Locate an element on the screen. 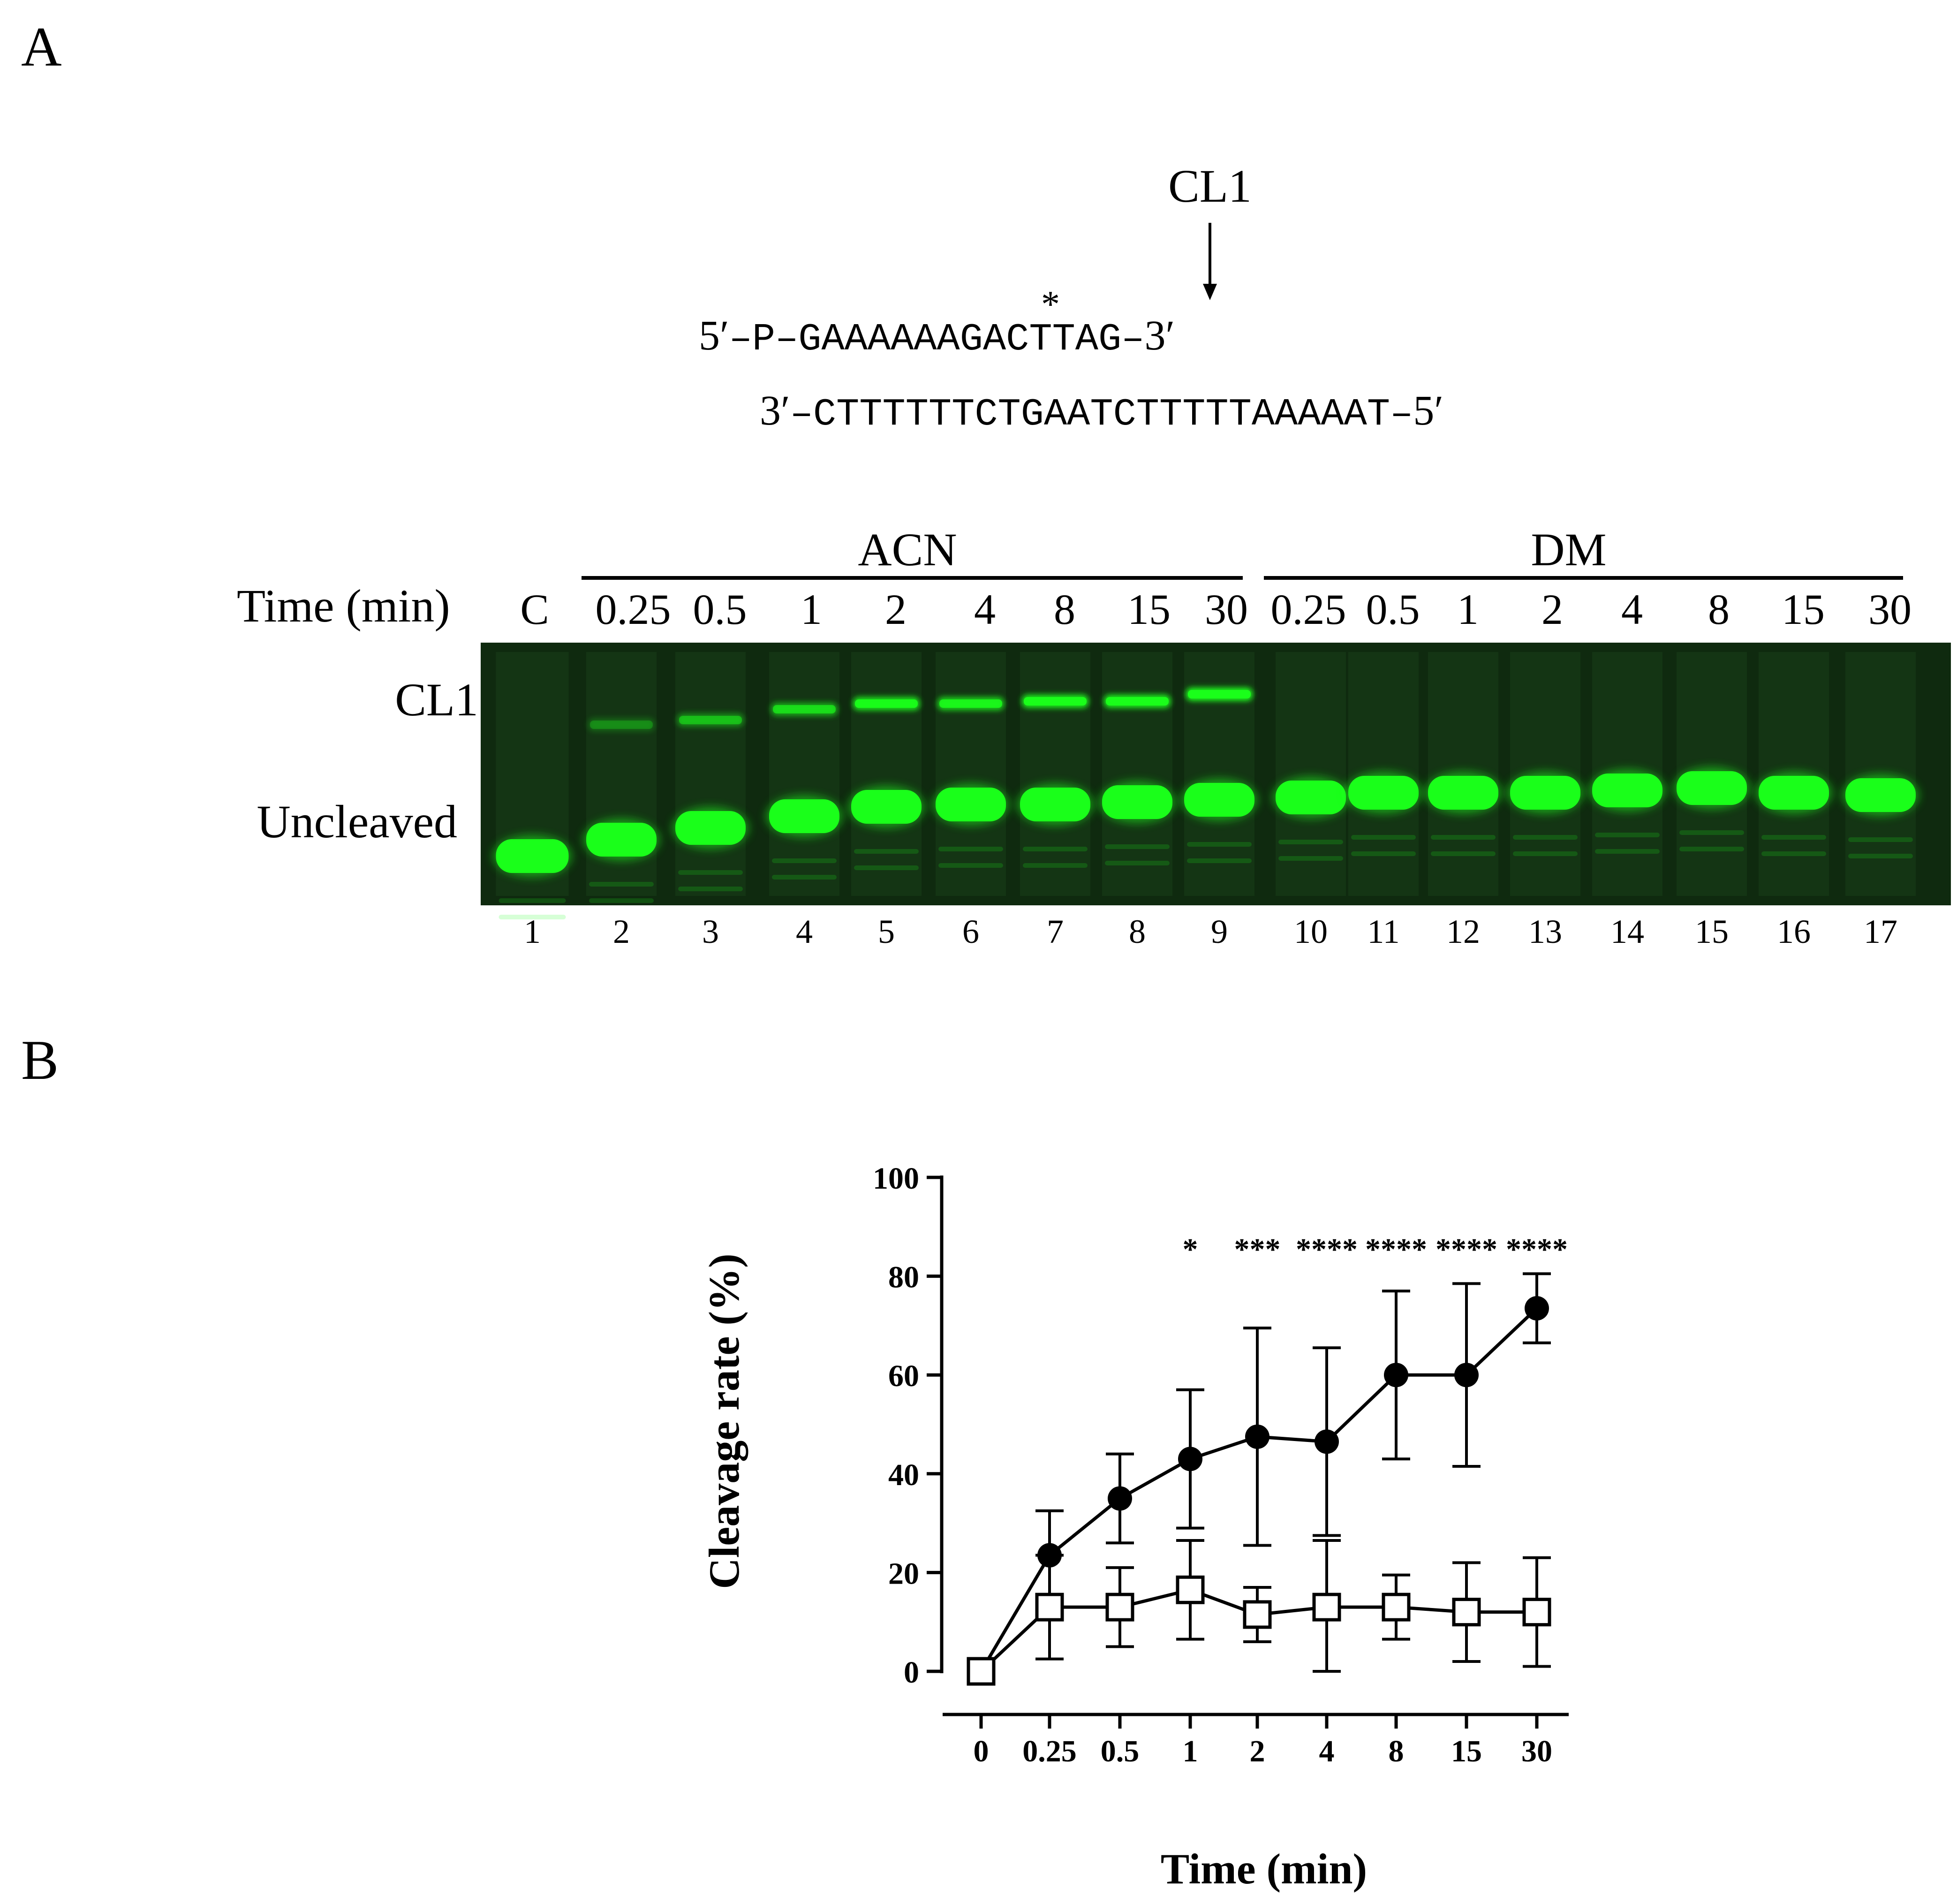 This screenshot has width=1957, height=1904. x-tick-label: 4 is located at coordinates (1327, 1751).